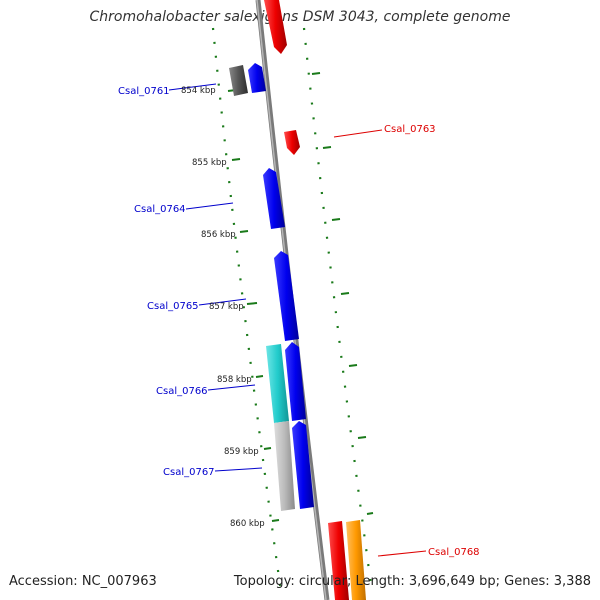 This screenshot has width=600, height=600. Describe the element at coordinates (189, 472) in the screenshot. I see `gene-label-csal-0767: Csal_0767` at that location.